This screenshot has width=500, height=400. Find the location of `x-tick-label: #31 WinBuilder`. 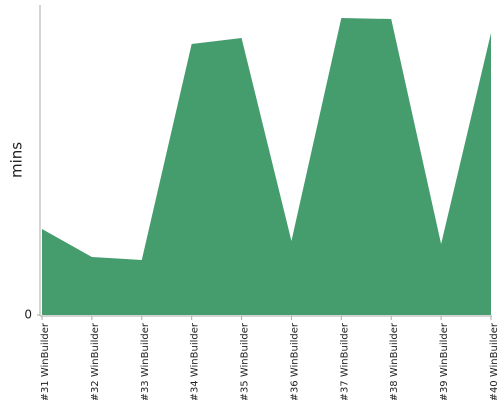

x-tick-label: #31 WinBuilder is located at coordinates (45, 361).